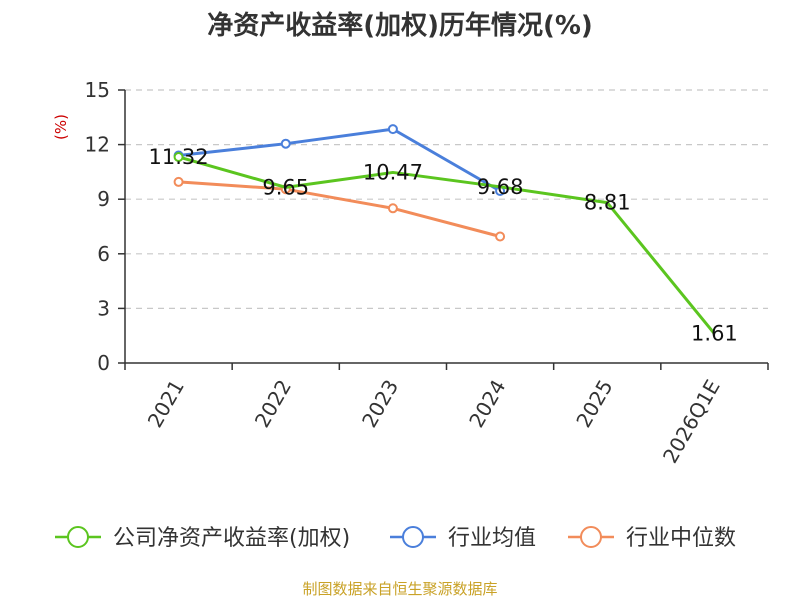  What do you see at coordinates (103, 308) in the screenshot?
I see `y-tick-label: 3` at bounding box center [103, 308].